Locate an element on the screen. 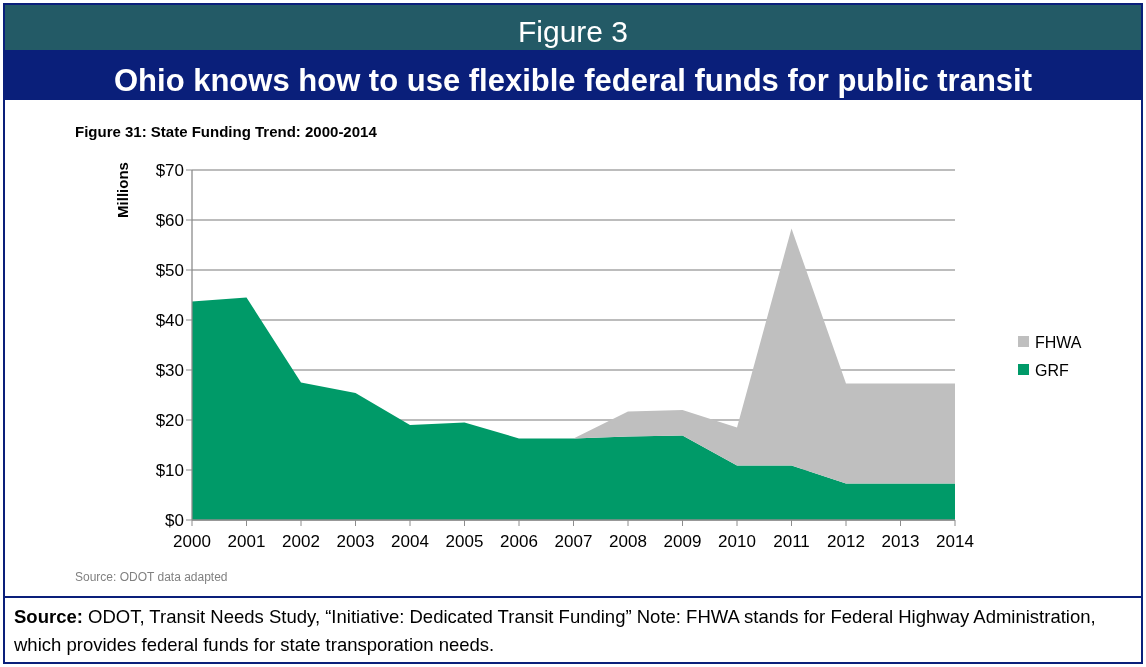 This screenshot has height=667, width=1146. x-tick-label: 2012 is located at coordinates (846, 541).